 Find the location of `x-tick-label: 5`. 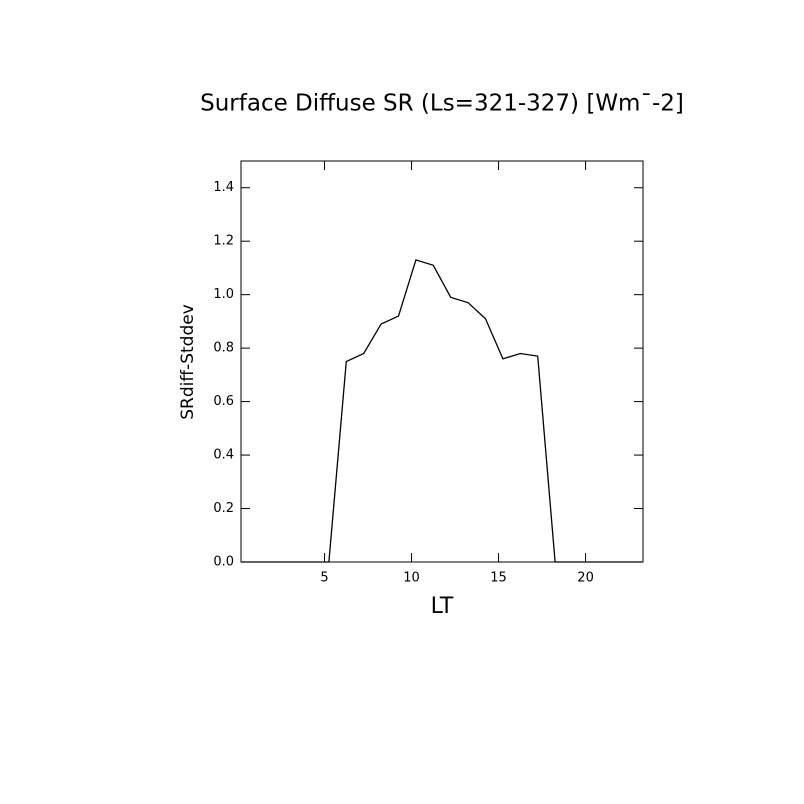

x-tick-label: 5 is located at coordinates (324, 578).